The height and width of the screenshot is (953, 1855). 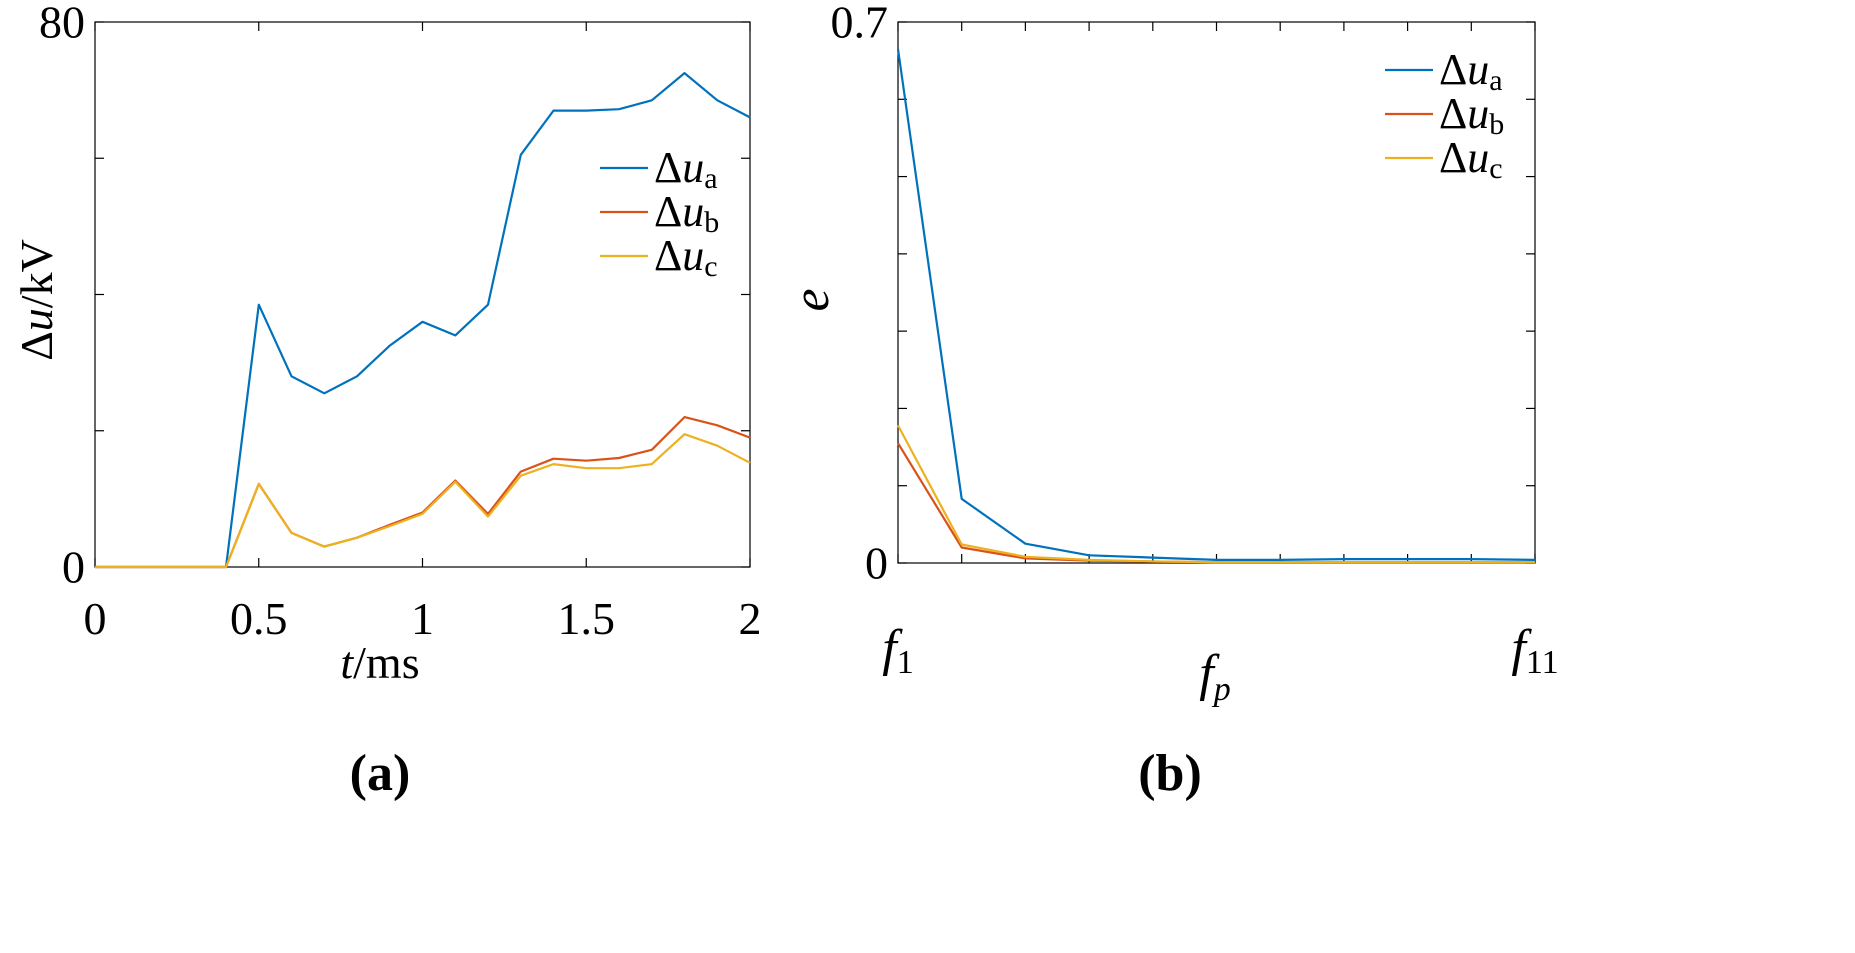 What do you see at coordinates (587, 618) in the screenshot?
I see `panel-a-xtick-label: 1.5` at bounding box center [587, 618].